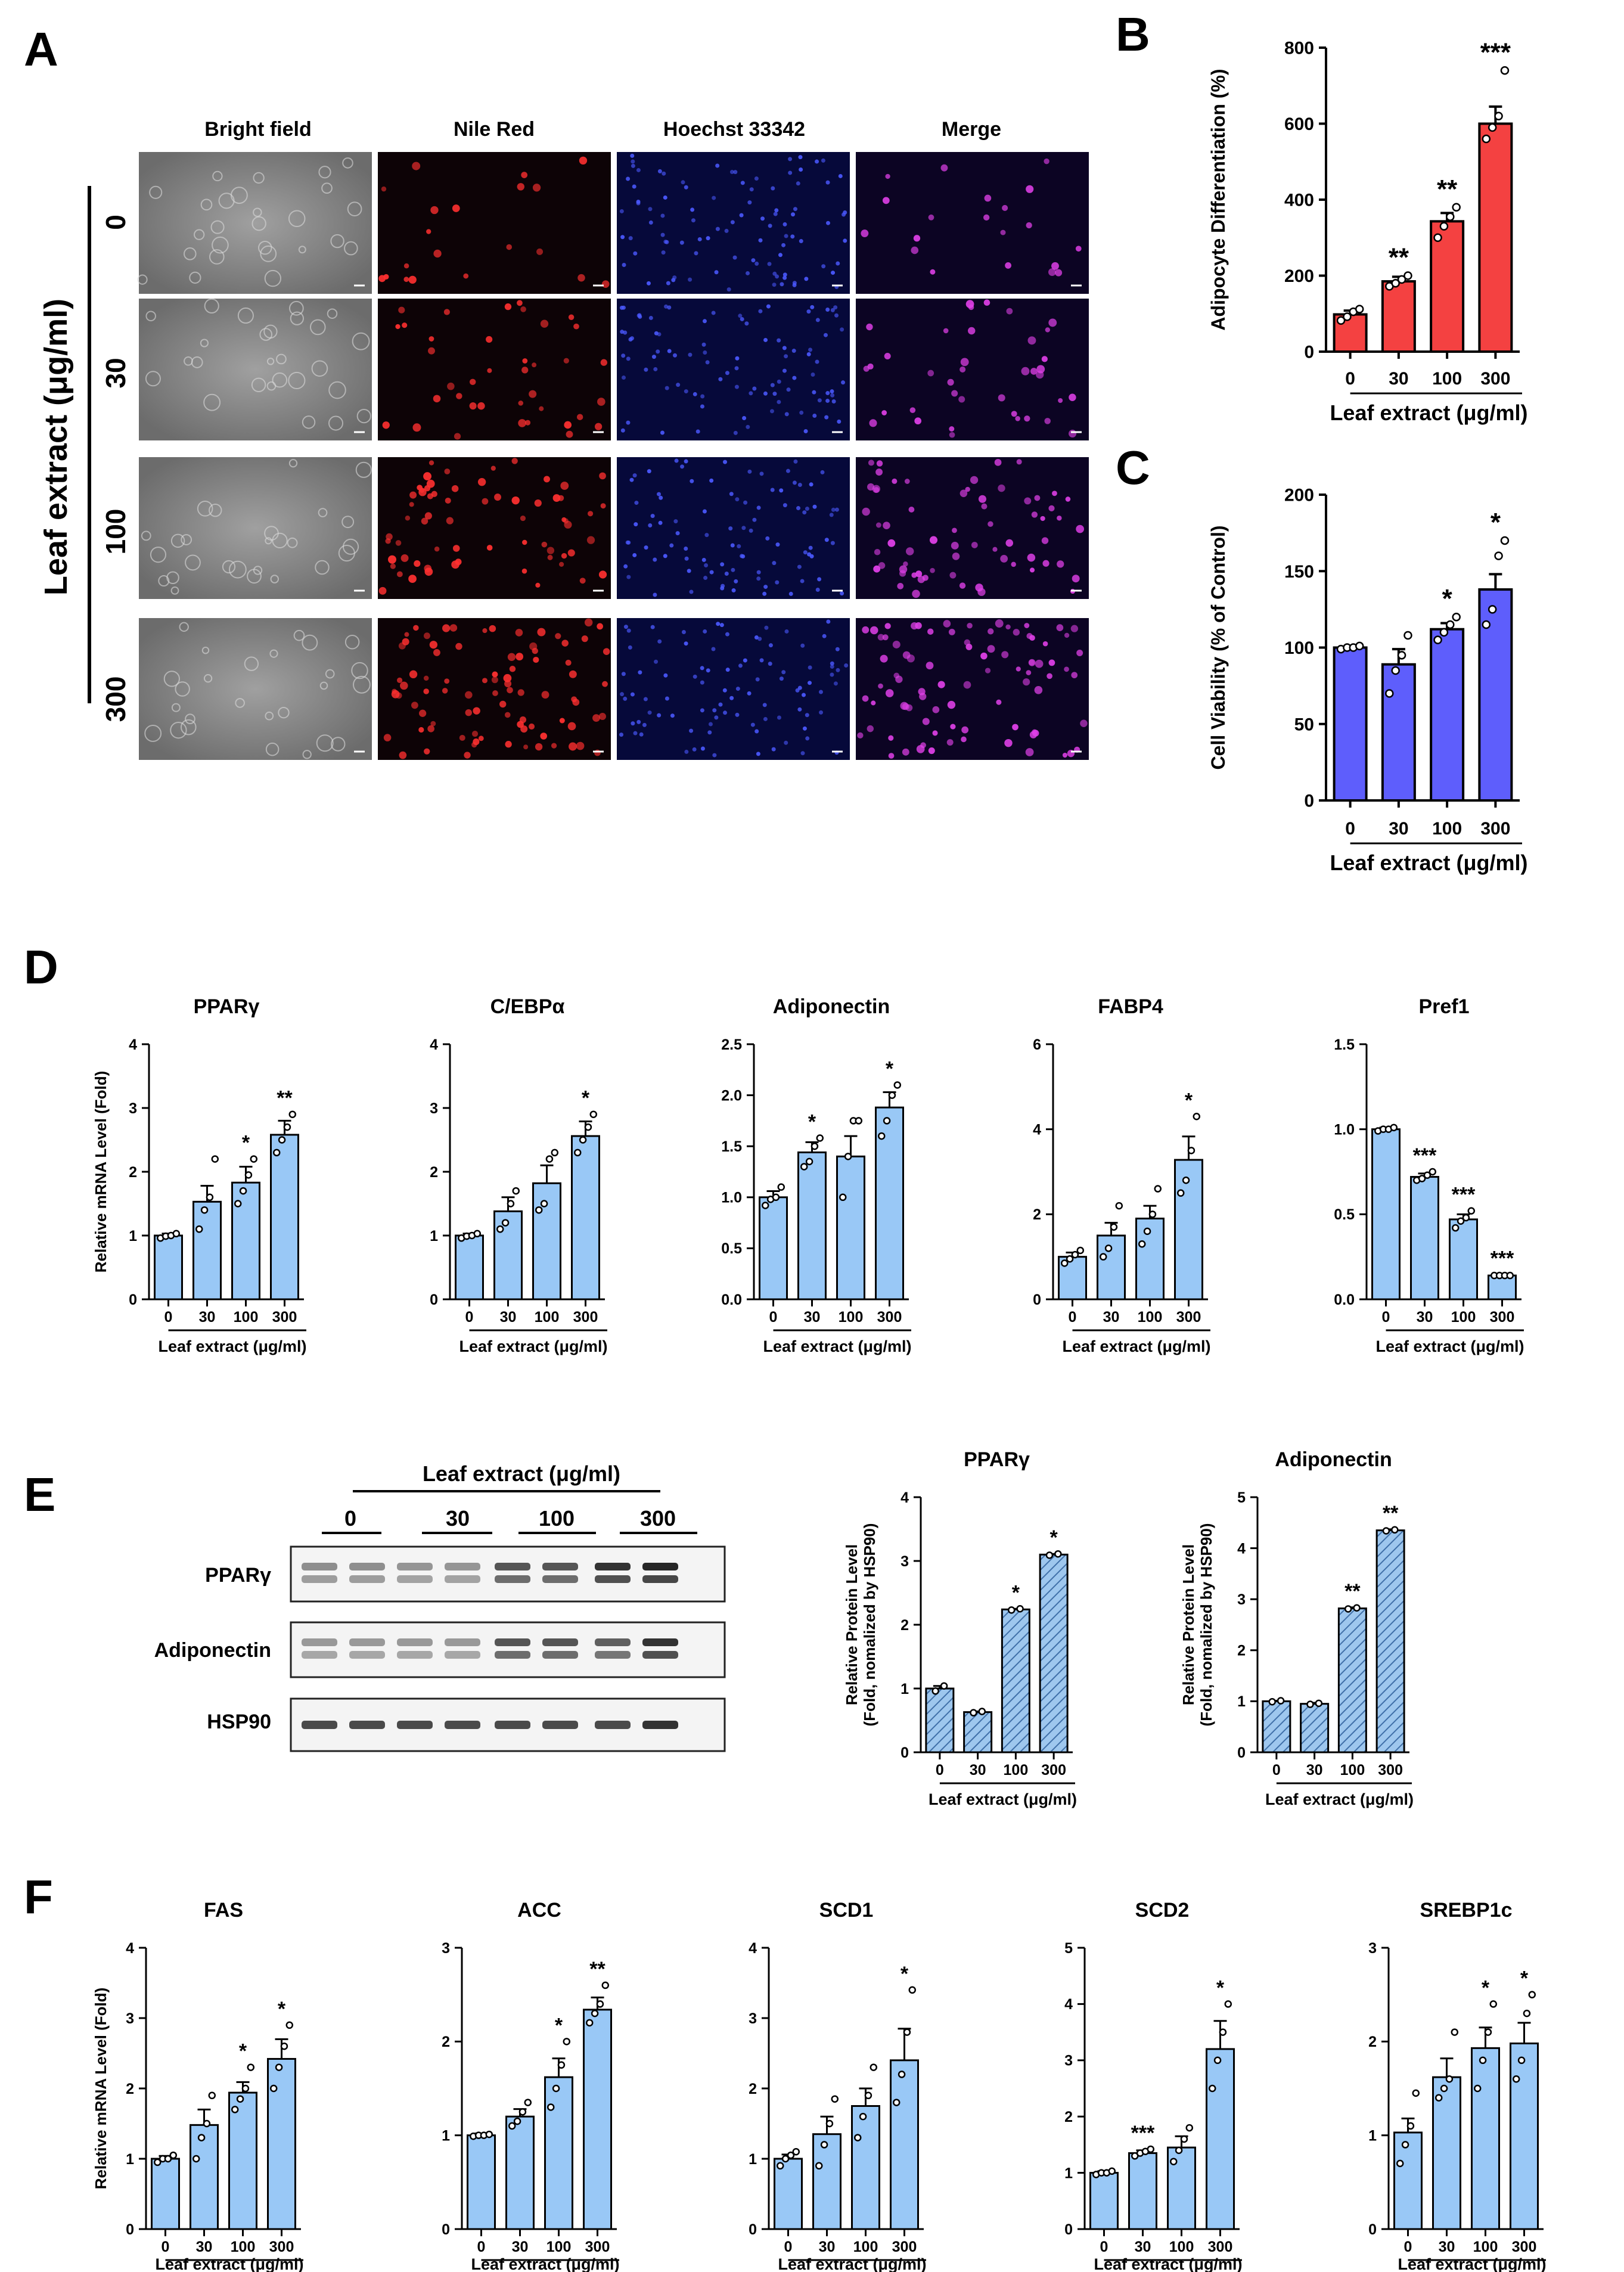 This screenshot has width=1624, height=2272. Describe the element at coordinates (41, 50) in the screenshot. I see `panel-label-a: A` at that location.